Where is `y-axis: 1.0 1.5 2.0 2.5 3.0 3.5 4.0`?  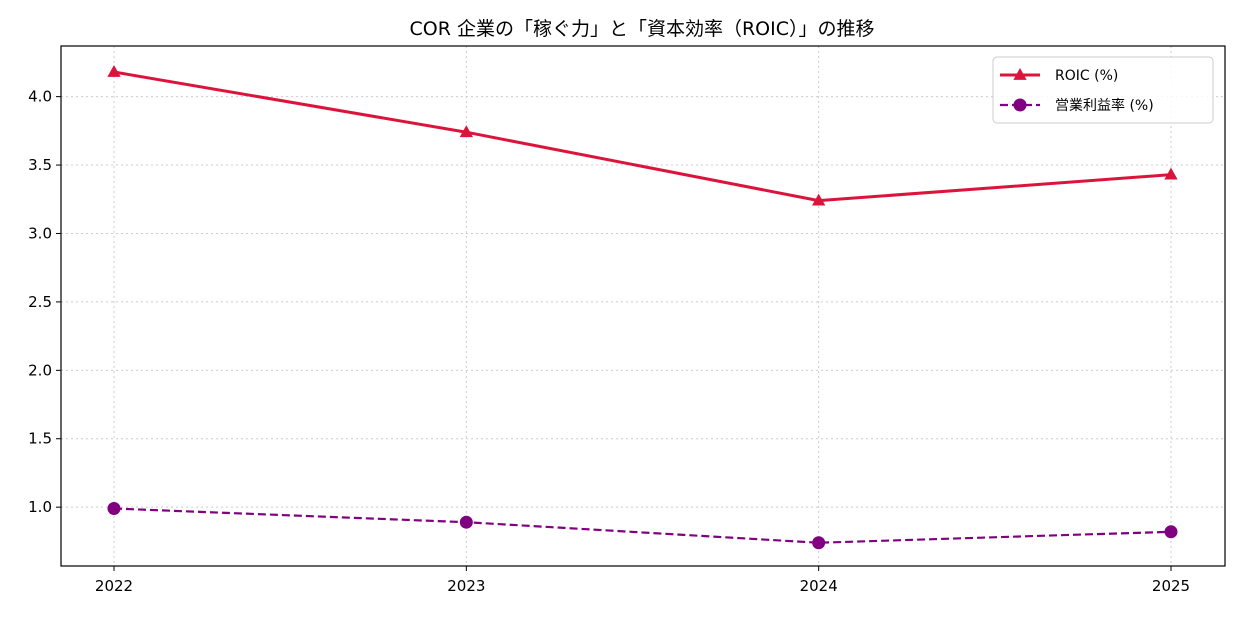 y-axis: 1.0 1.5 2.0 2.5 3.0 3.5 4.0 is located at coordinates (44, 302).